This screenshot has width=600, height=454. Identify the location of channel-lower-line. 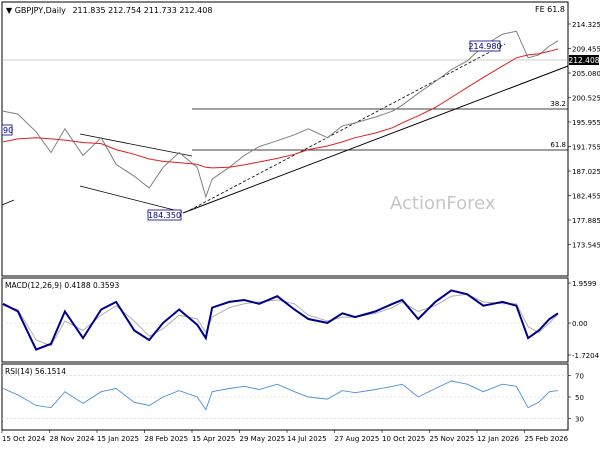
(131, 199).